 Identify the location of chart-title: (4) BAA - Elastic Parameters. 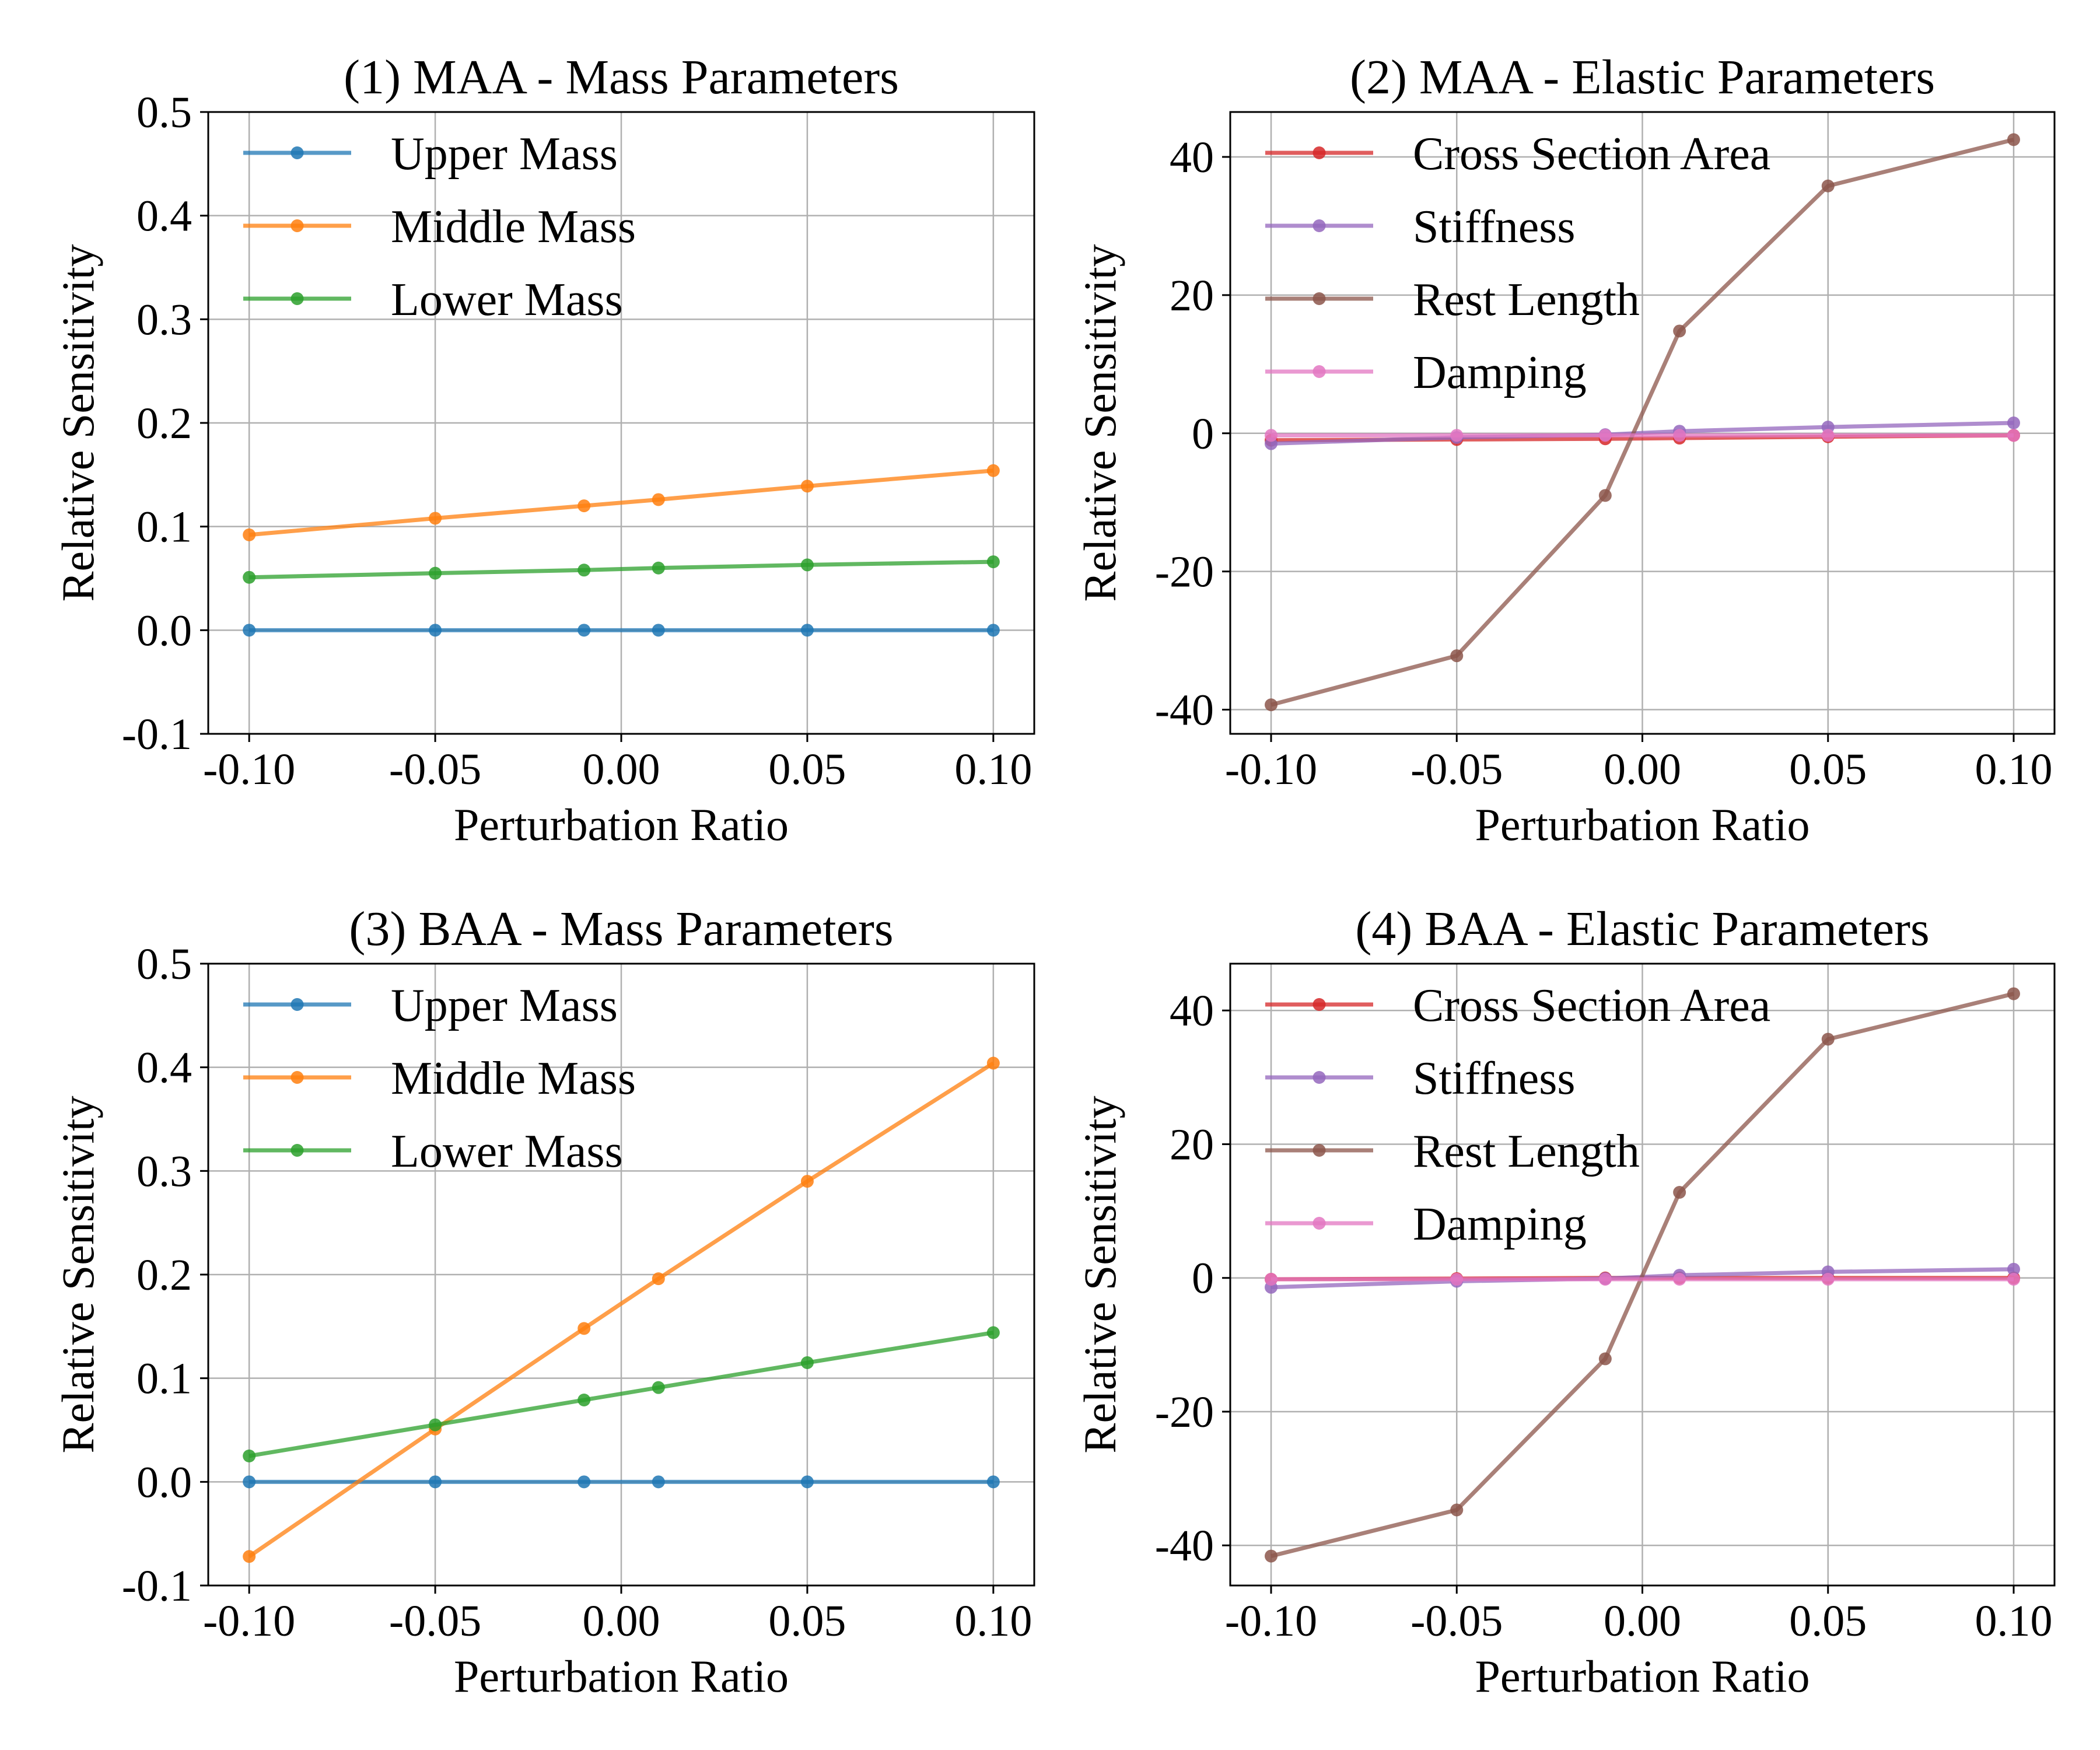
(1642, 929).